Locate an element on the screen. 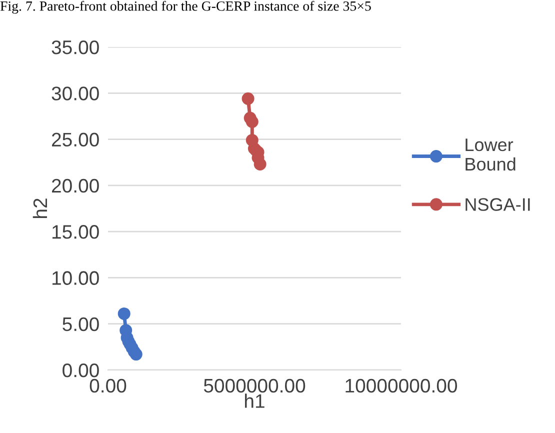 The image size is (555, 433). y-tick-label: 10.00 is located at coordinates (75, 278).